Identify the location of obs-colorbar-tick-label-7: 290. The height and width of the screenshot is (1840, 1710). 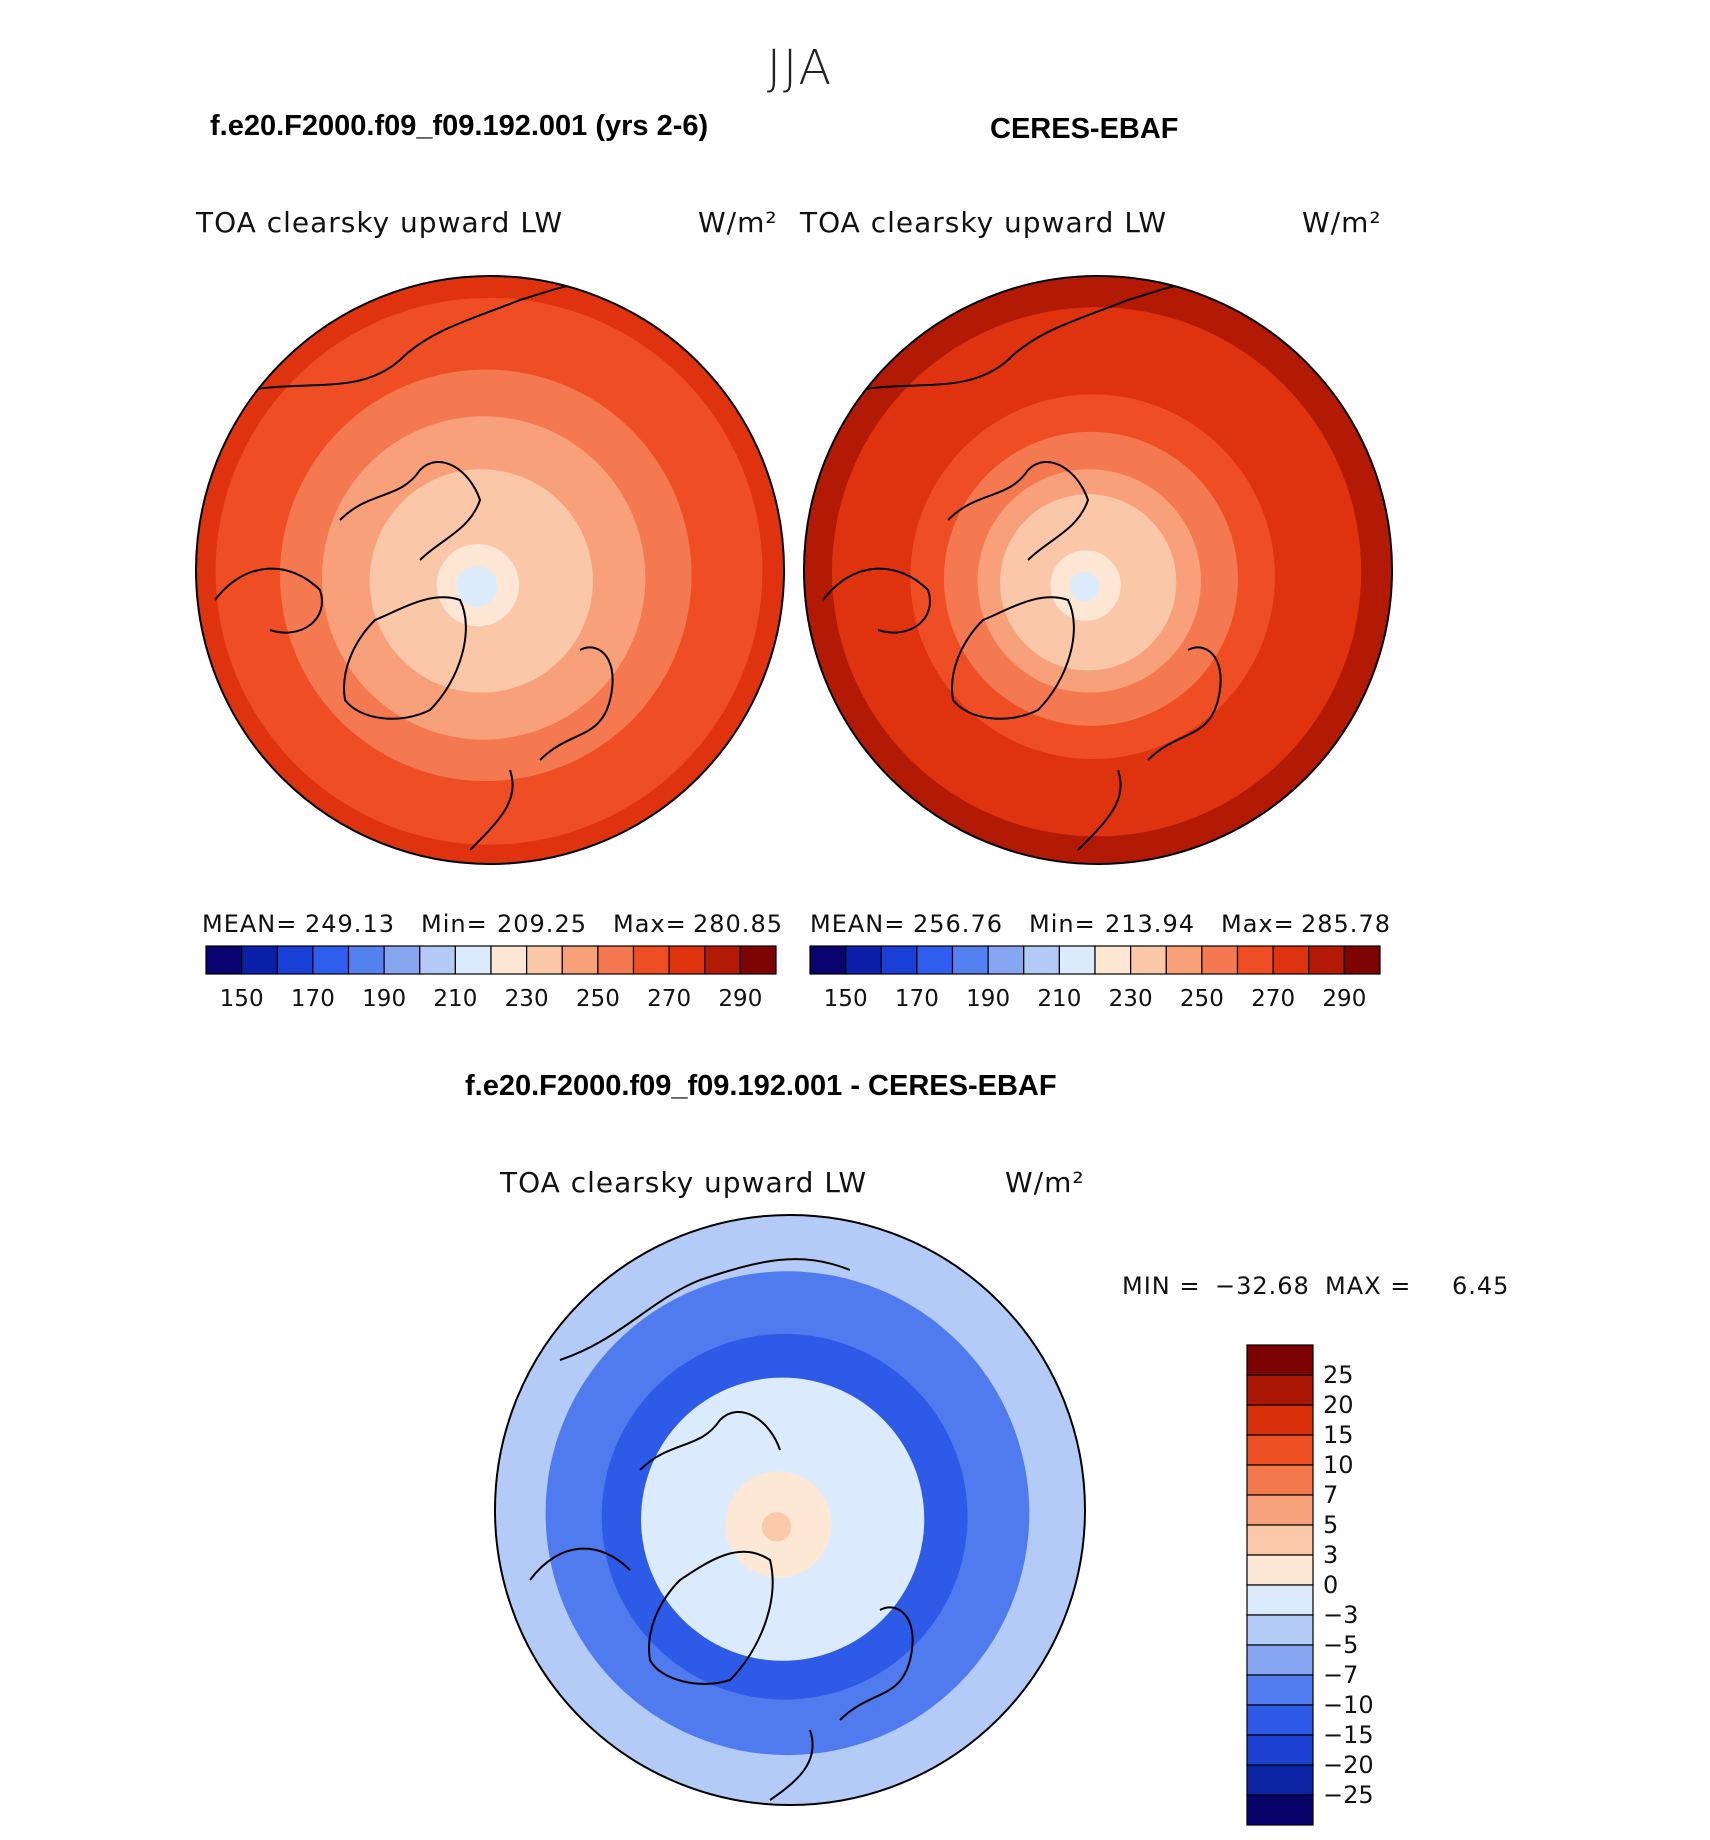
(1344, 999).